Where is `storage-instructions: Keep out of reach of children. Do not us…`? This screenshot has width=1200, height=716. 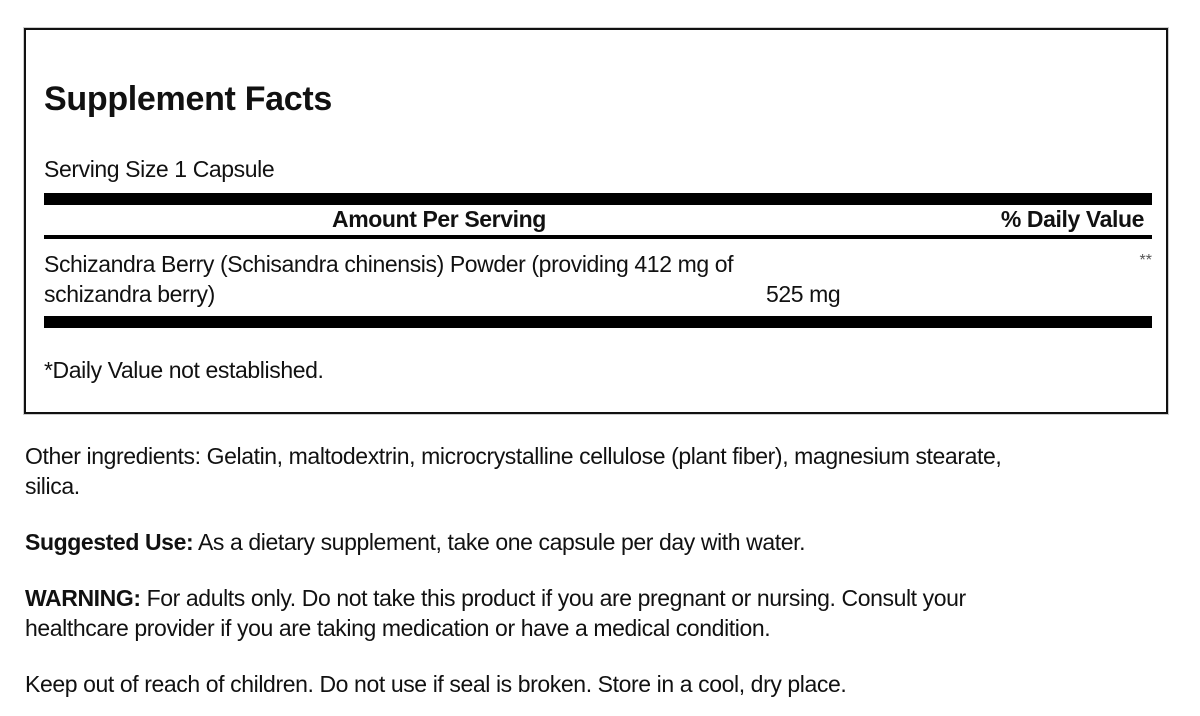
storage-instructions: Keep out of reach of children. Do not us… is located at coordinates (436, 684).